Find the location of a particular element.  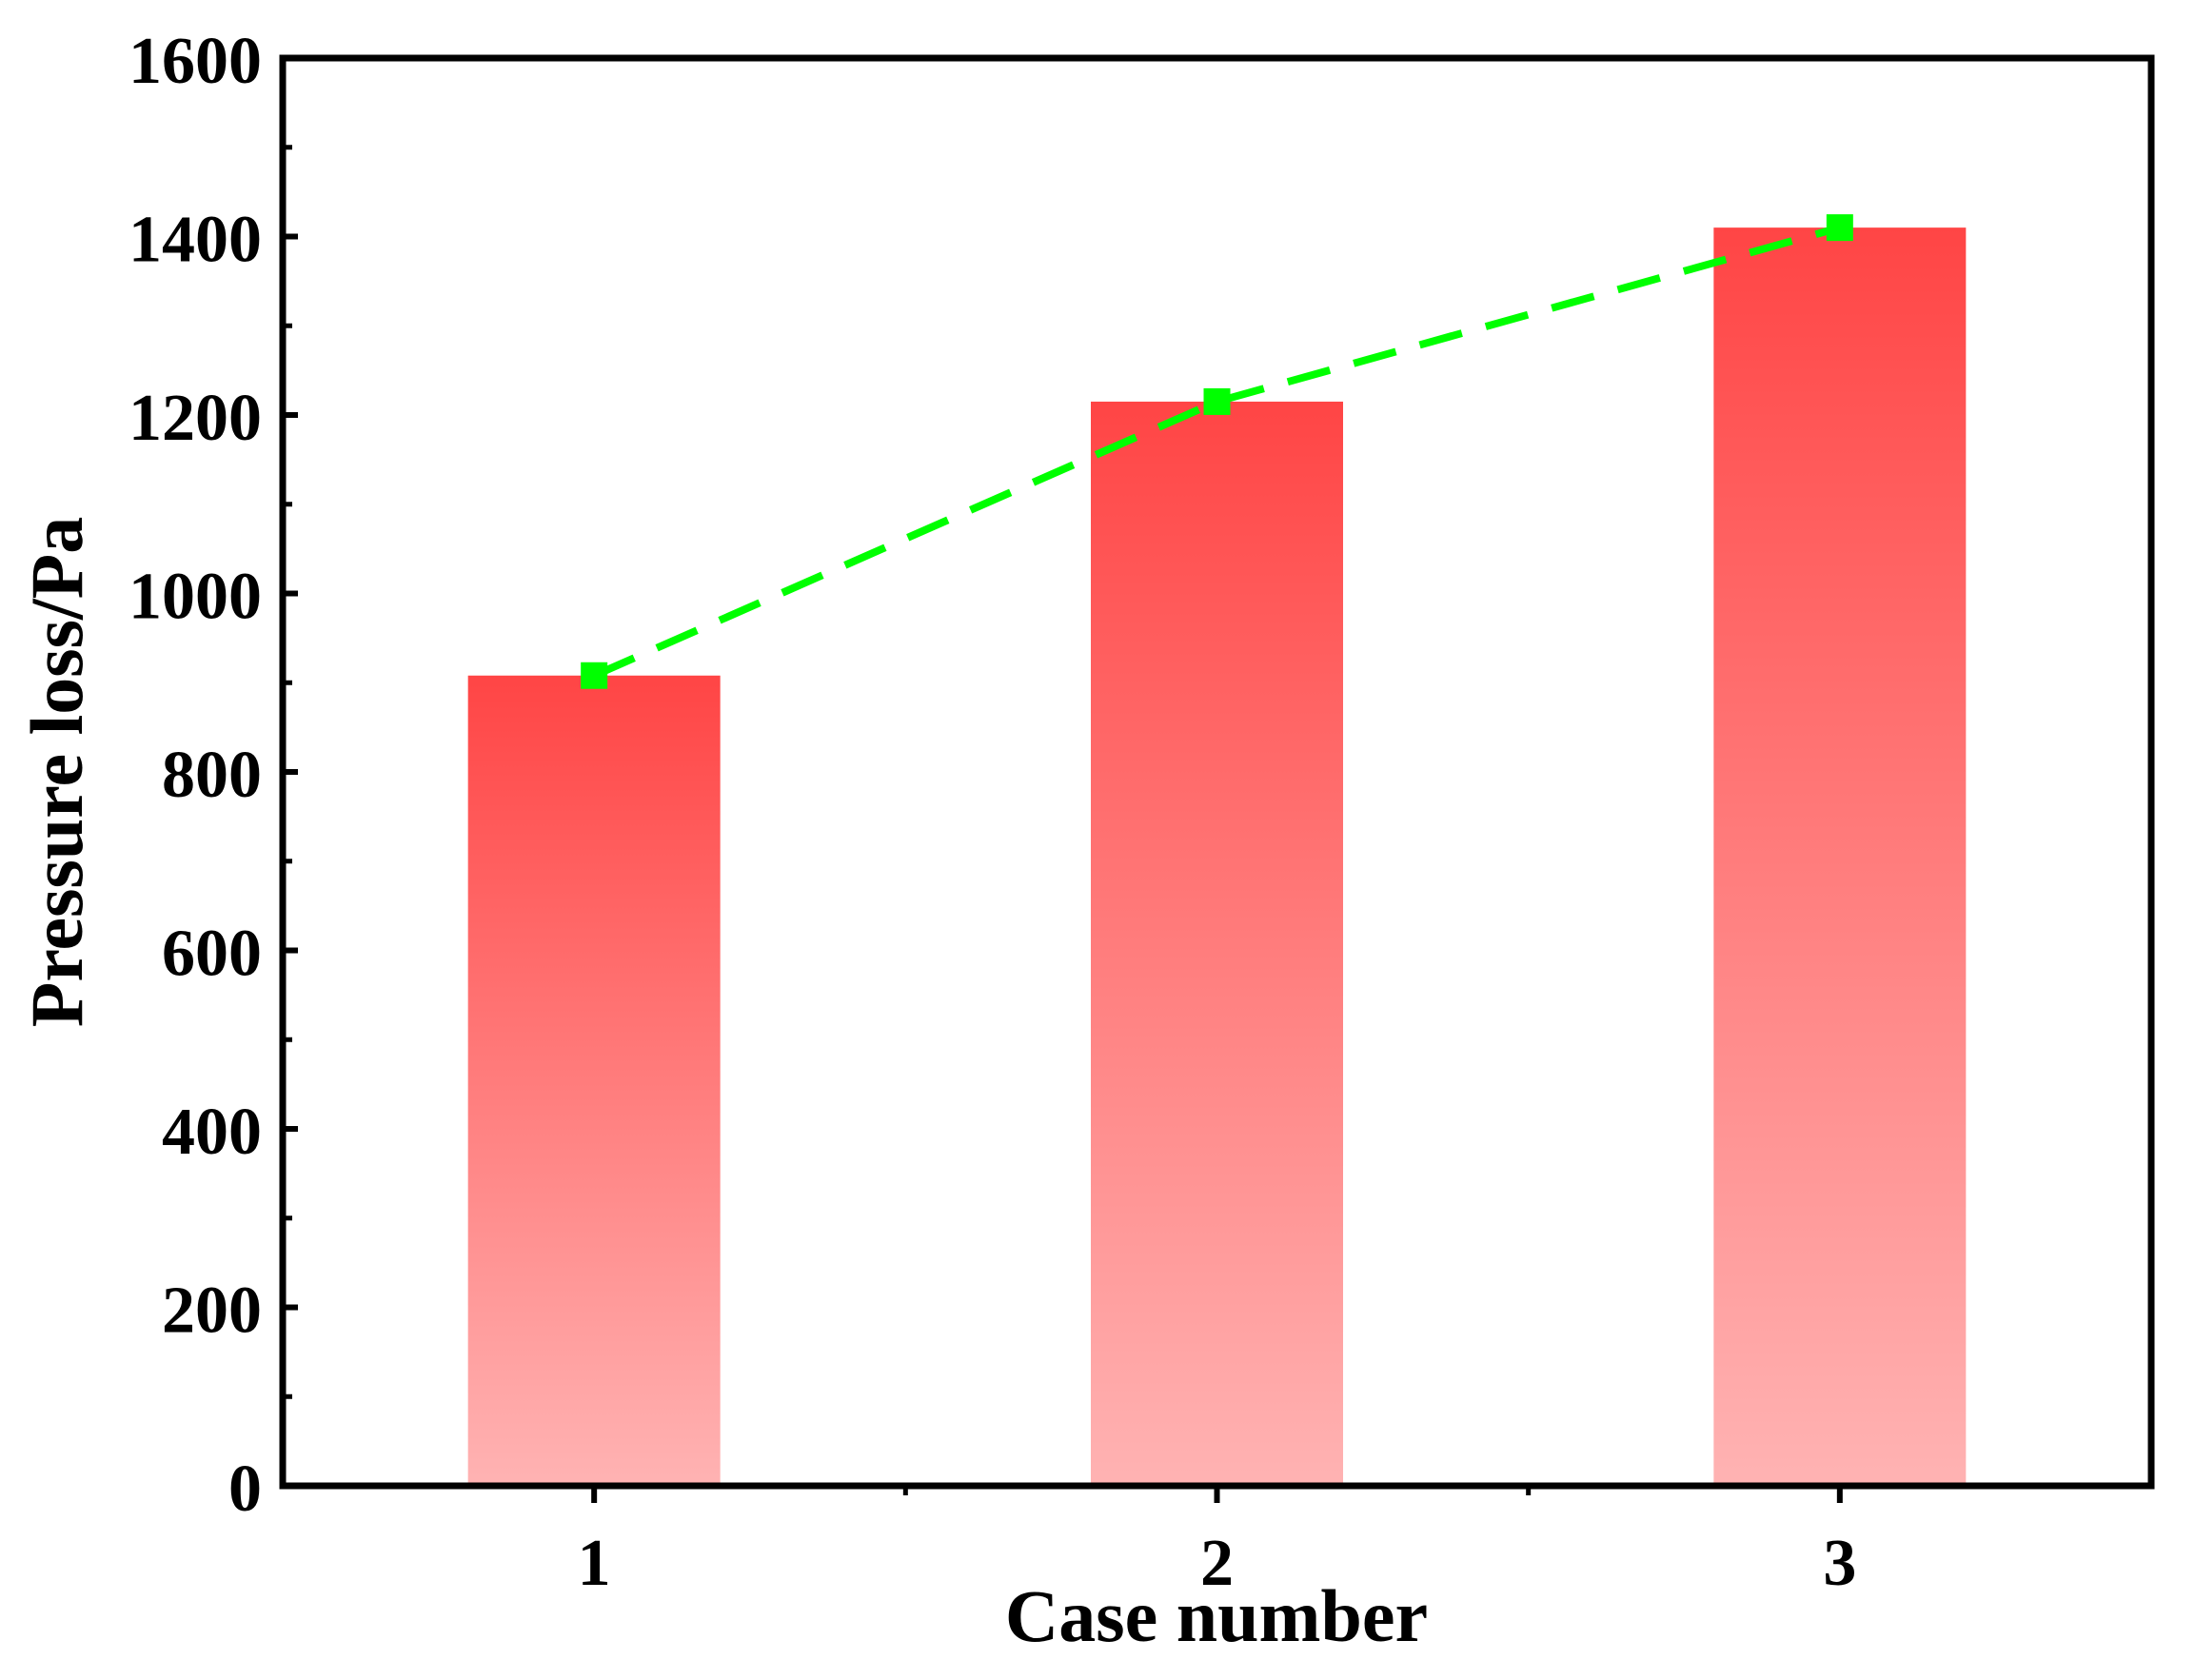

y-tick-label: 1000 is located at coordinates (195, 598).